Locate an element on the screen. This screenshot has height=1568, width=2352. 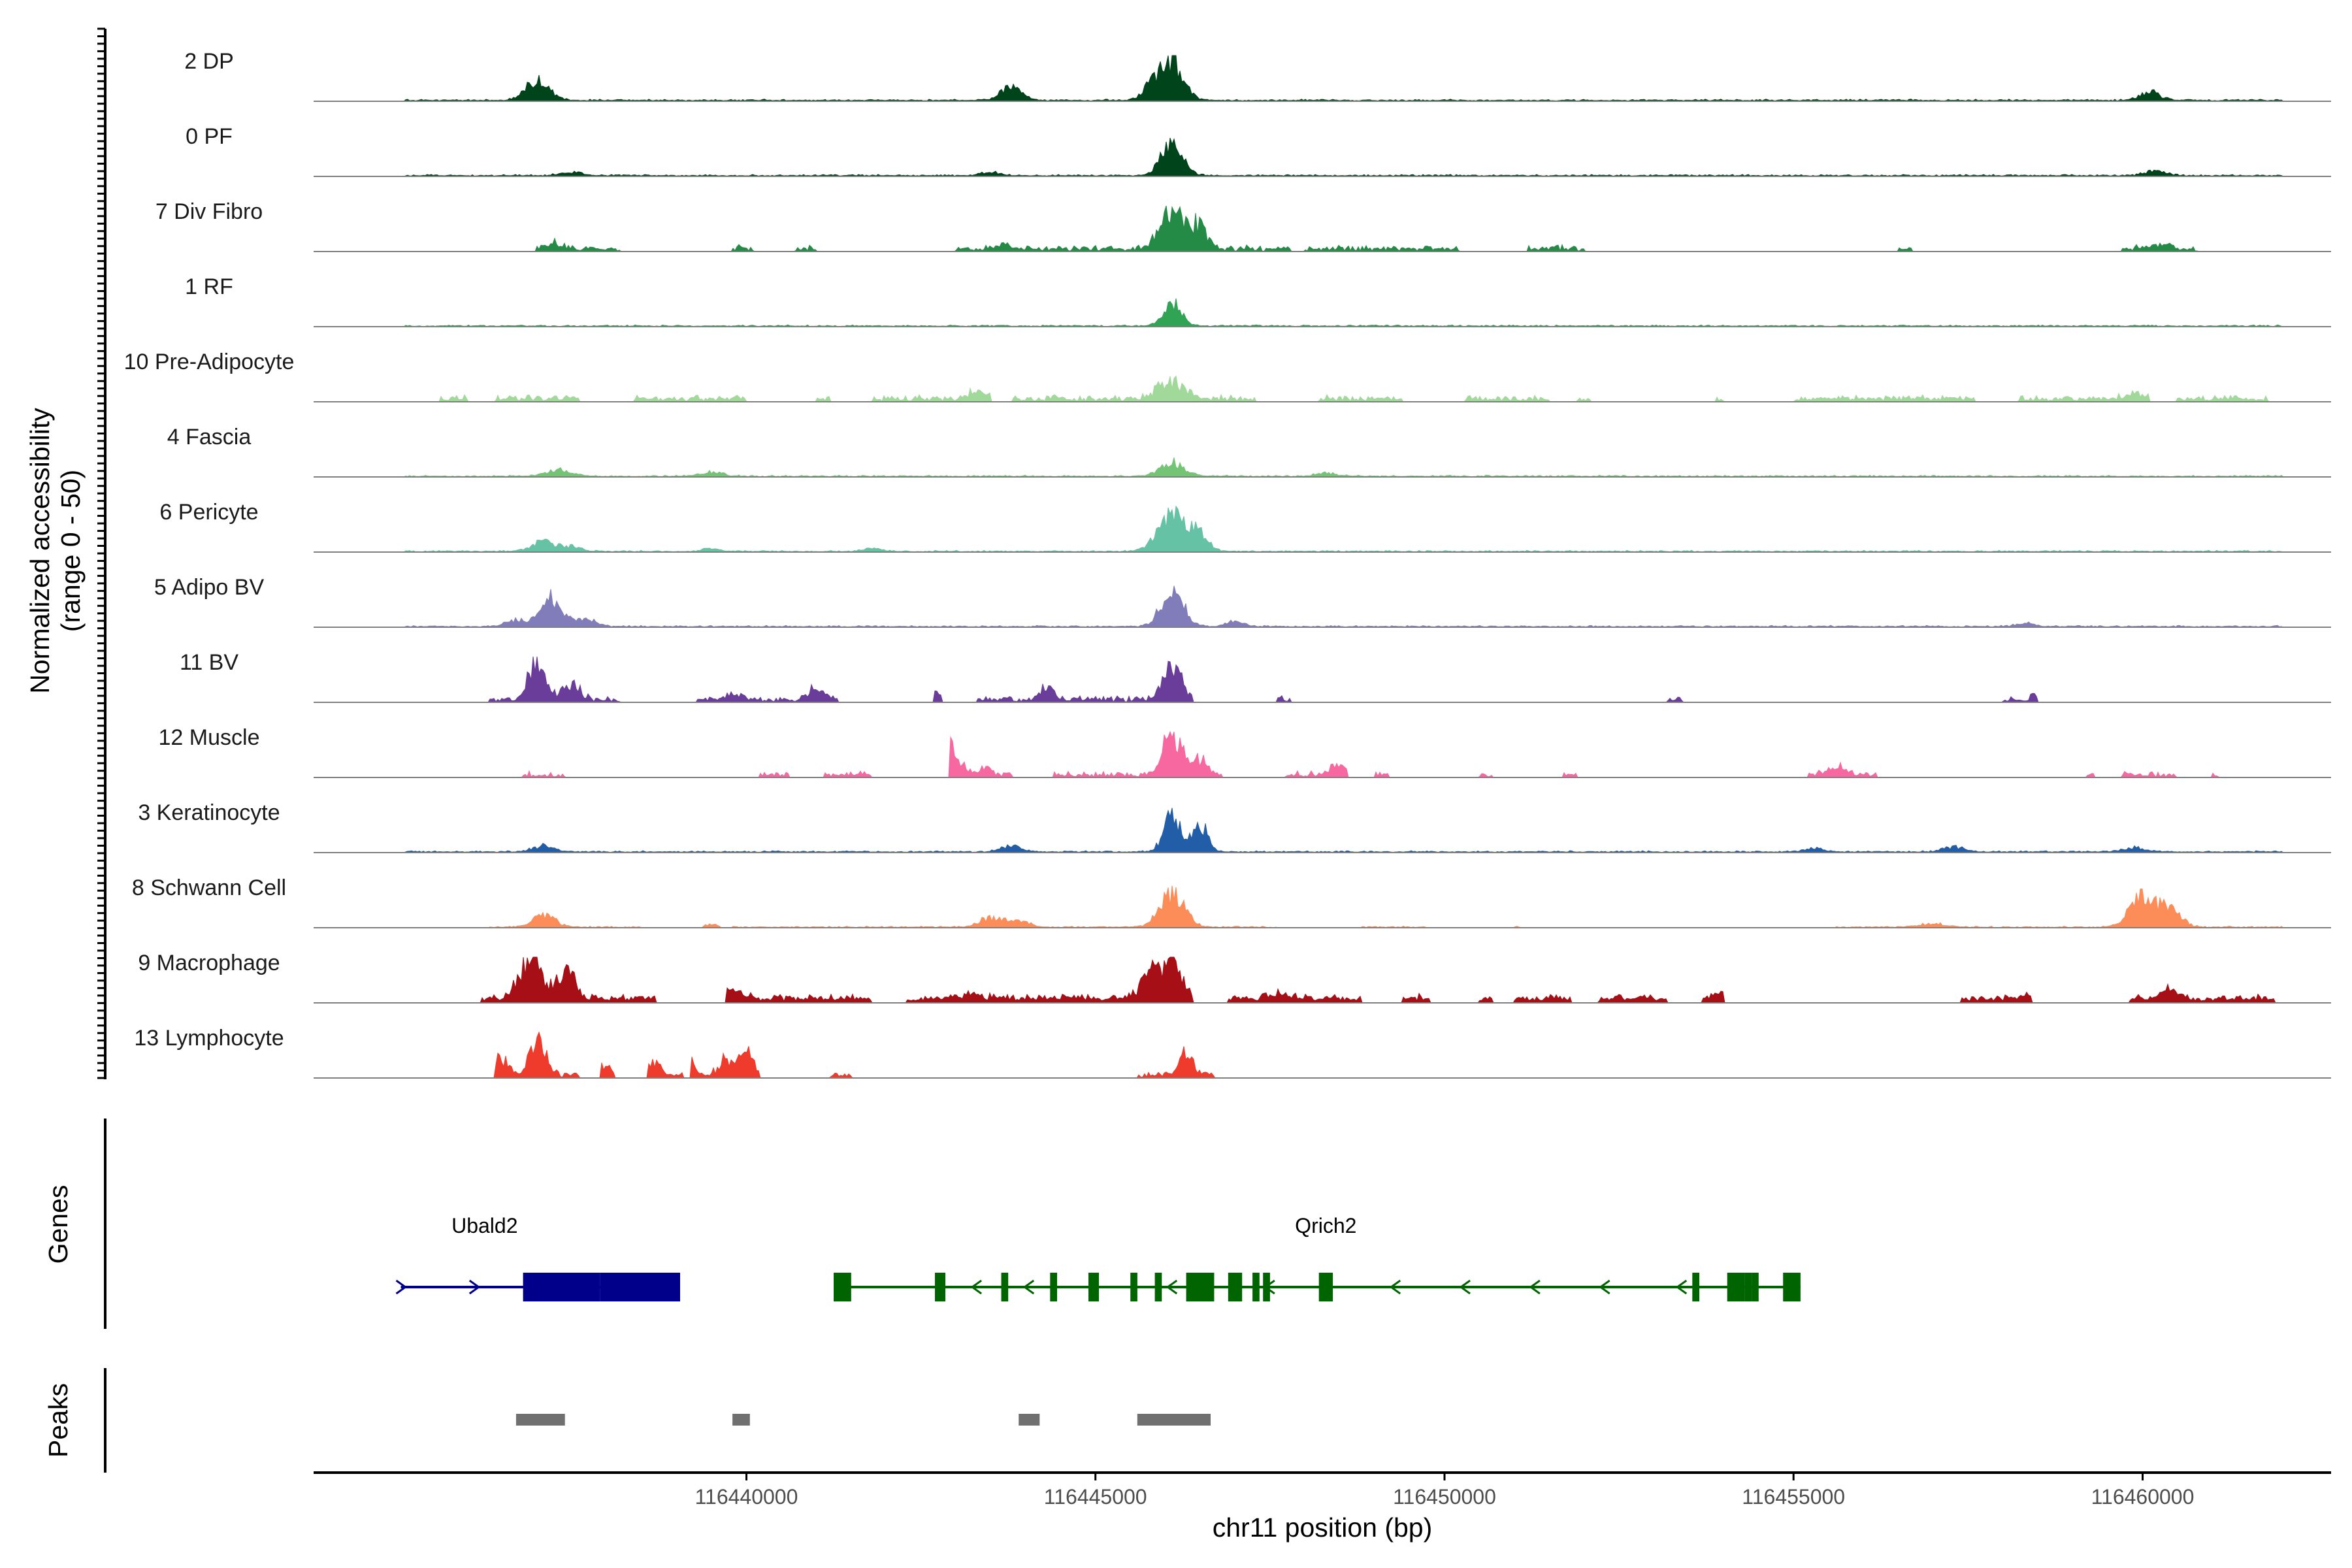
track-label: 11 BV is located at coordinates (209, 662).